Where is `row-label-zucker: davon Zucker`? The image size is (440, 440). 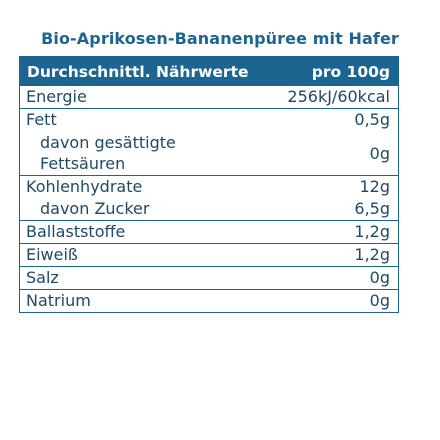
row-label-zucker: davon Zucker is located at coordinates (95, 208).